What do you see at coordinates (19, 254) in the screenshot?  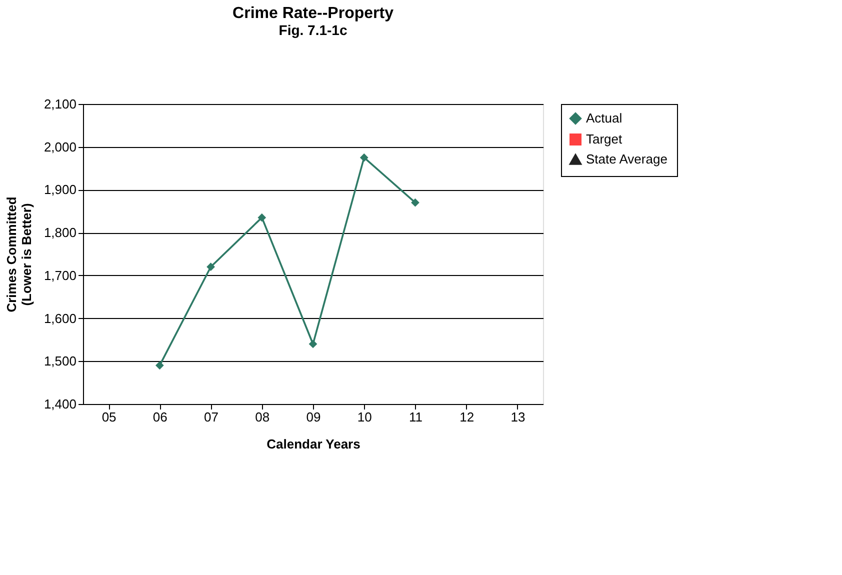 I see `y-axis-title: Crimes Committed (Lower is Better)` at bounding box center [19, 254].